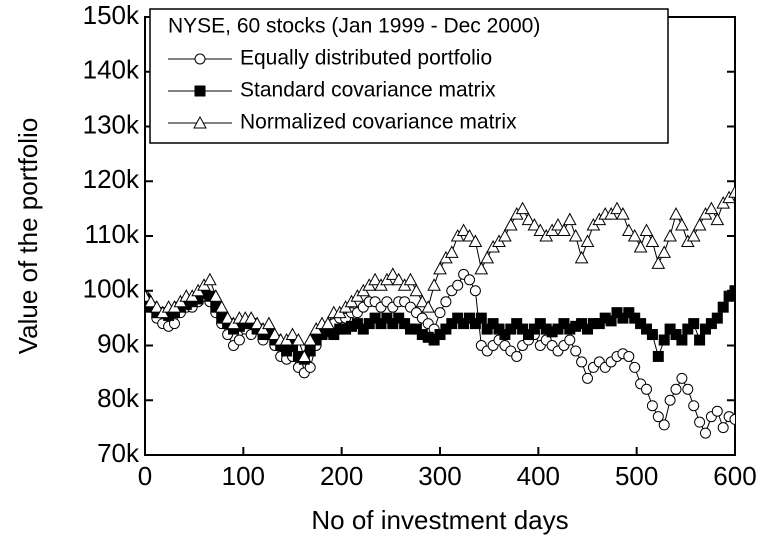  What do you see at coordinates (341, 476) in the screenshot?
I see `x-tick-label: 200` at bounding box center [341, 476].